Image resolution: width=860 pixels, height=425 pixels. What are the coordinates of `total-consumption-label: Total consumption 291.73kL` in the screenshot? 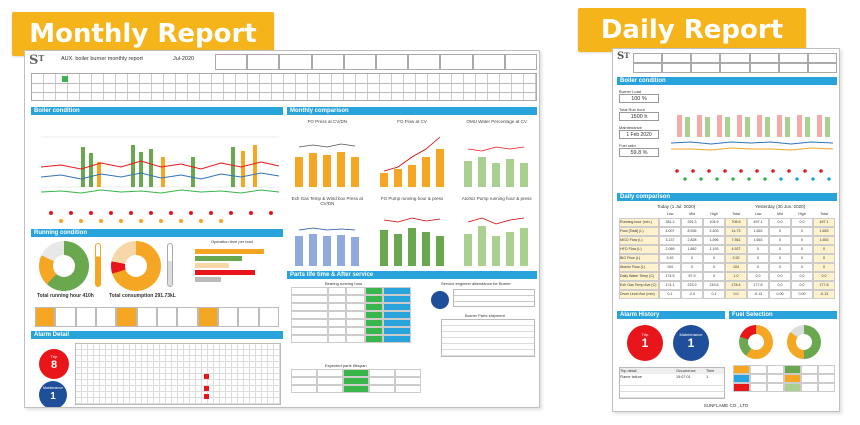 It's located at (142, 296).